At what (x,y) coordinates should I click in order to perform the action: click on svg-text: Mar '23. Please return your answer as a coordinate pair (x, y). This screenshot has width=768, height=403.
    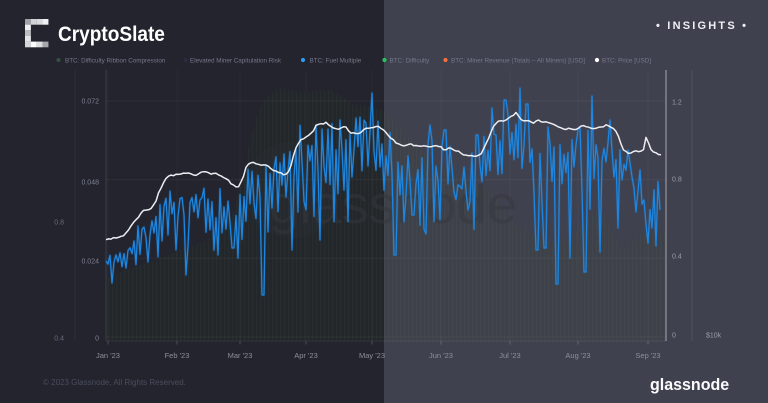
    Looking at the image, I should click on (240, 355).